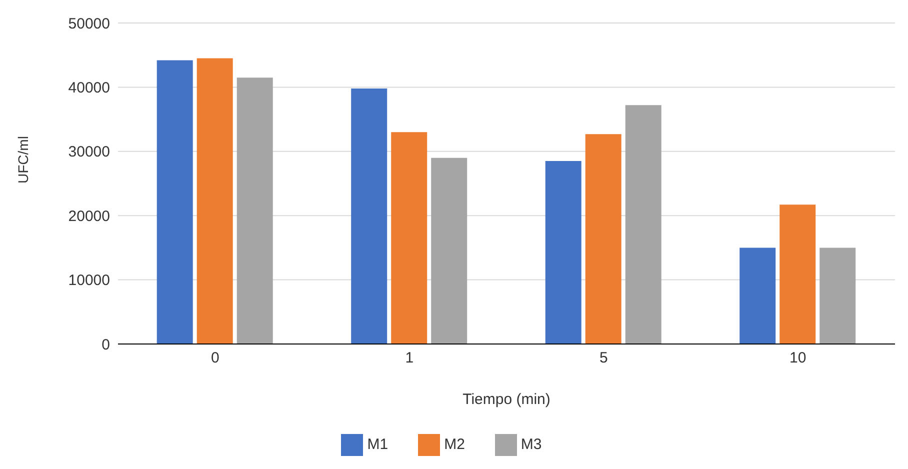 The width and height of the screenshot is (908, 469). I want to click on legend-label: M2, so click(454, 444).